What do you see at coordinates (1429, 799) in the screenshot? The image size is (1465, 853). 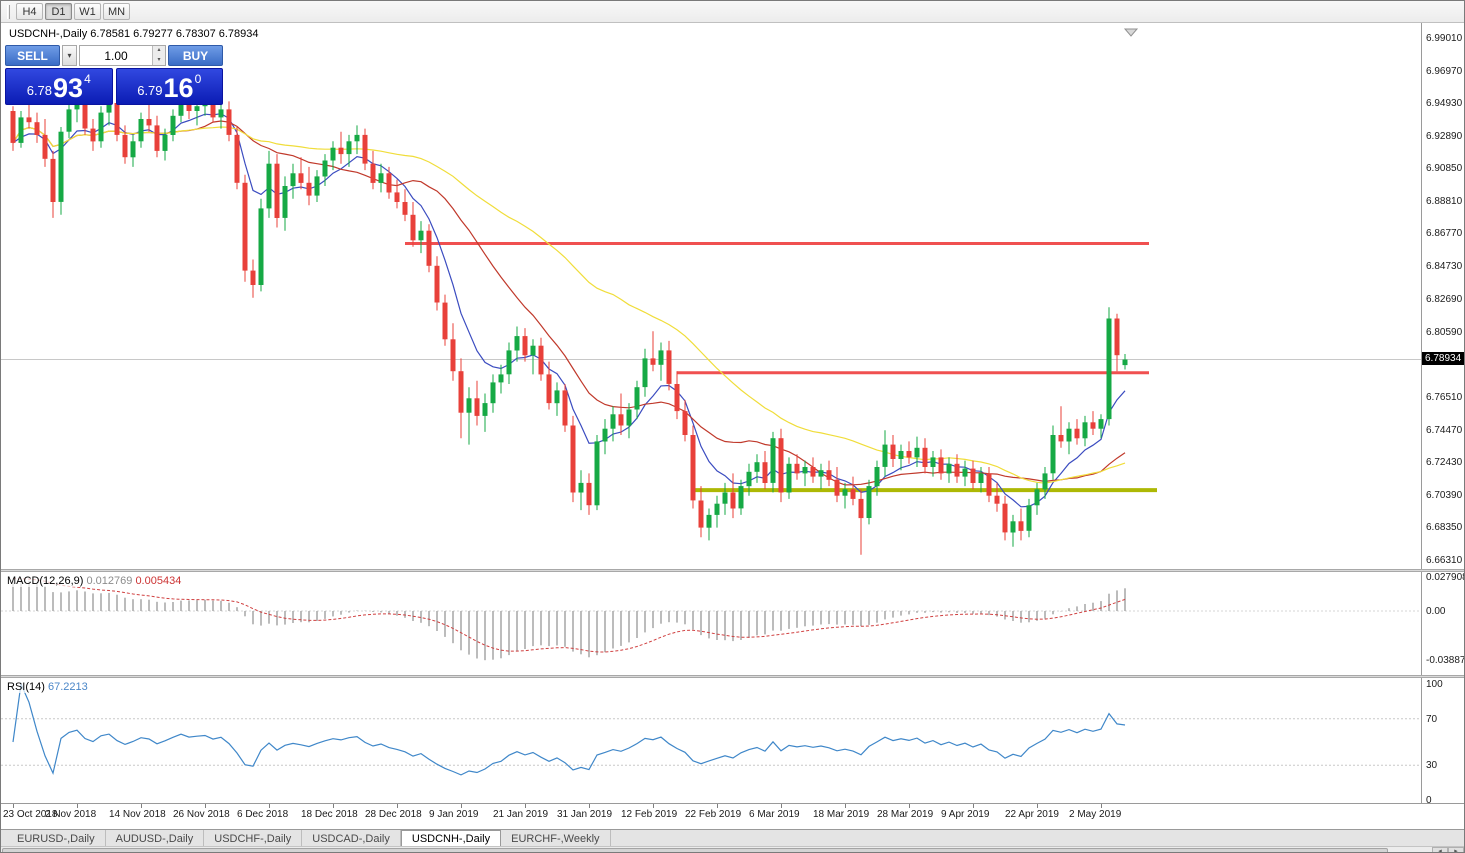 I see `rsi-axis-label: 0` at bounding box center [1429, 799].